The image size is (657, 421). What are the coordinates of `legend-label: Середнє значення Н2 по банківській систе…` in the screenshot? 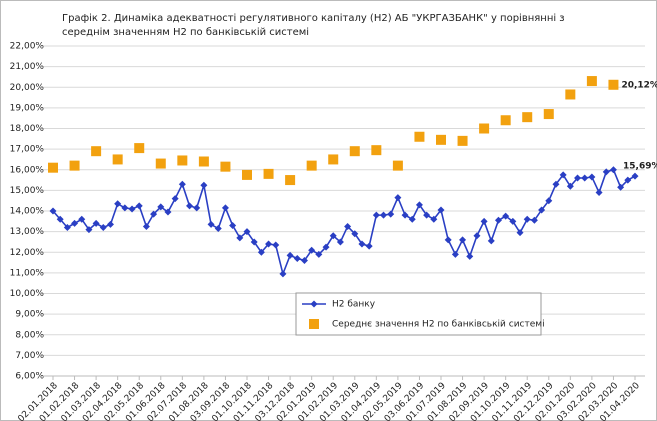 It's located at (438, 325).